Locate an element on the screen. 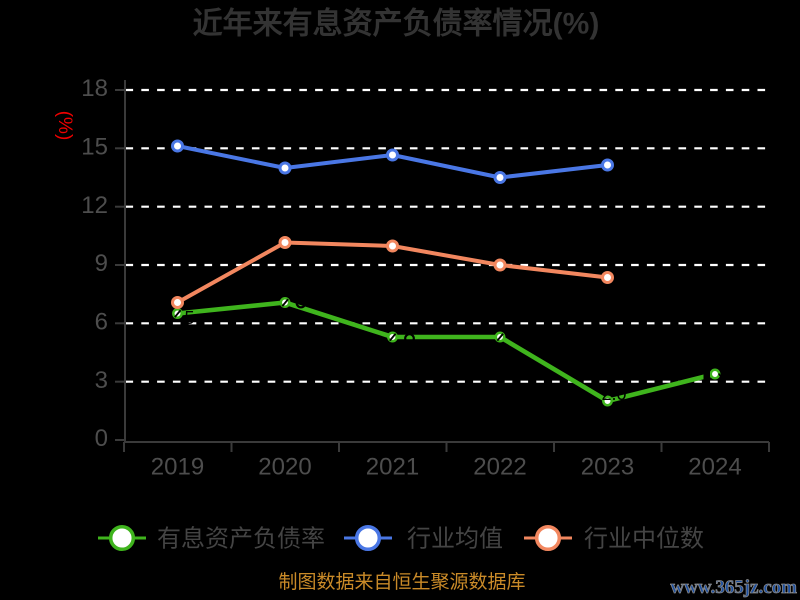 The width and height of the screenshot is (800, 600). svg-text: 9 is located at coordinates (101, 263).